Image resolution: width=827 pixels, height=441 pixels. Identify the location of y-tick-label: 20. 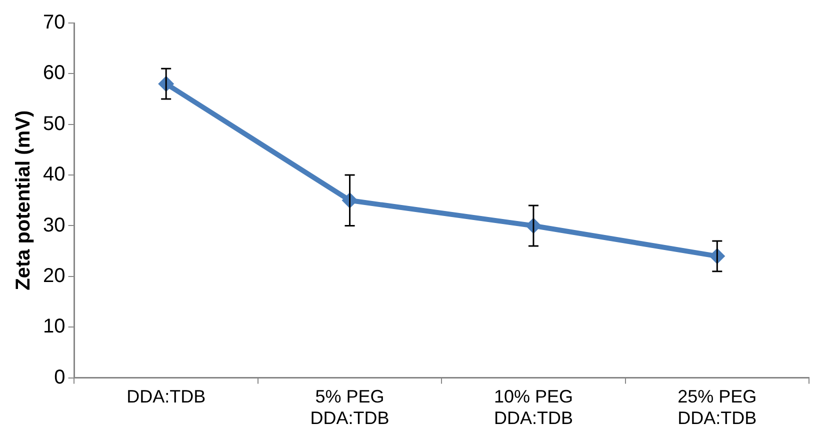
(54, 275).